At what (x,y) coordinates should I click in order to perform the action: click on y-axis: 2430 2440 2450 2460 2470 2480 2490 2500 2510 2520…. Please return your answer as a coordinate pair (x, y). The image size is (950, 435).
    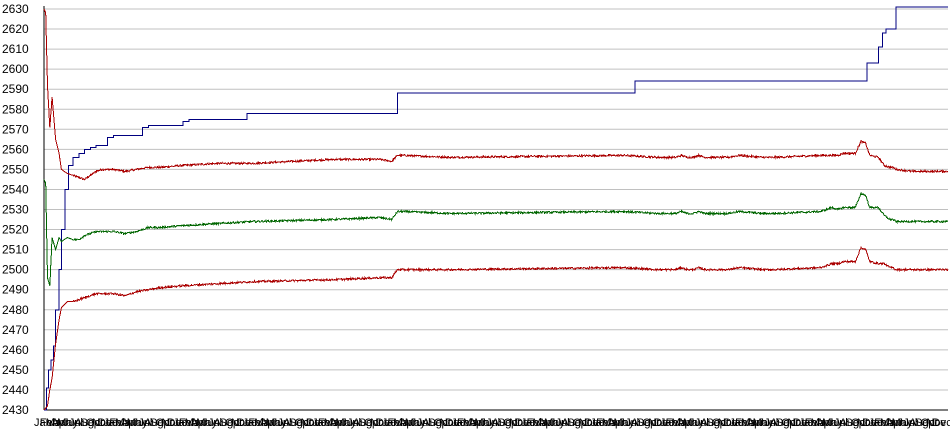
    Looking at the image, I should click on (23, 209).